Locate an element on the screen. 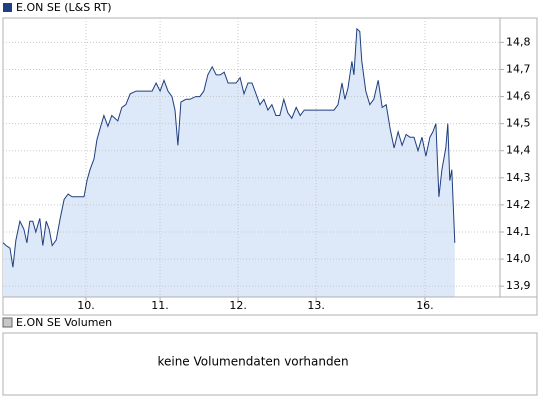 The image size is (545, 401). volume-message: keine Volumendaten vorhanden is located at coordinates (252, 362).